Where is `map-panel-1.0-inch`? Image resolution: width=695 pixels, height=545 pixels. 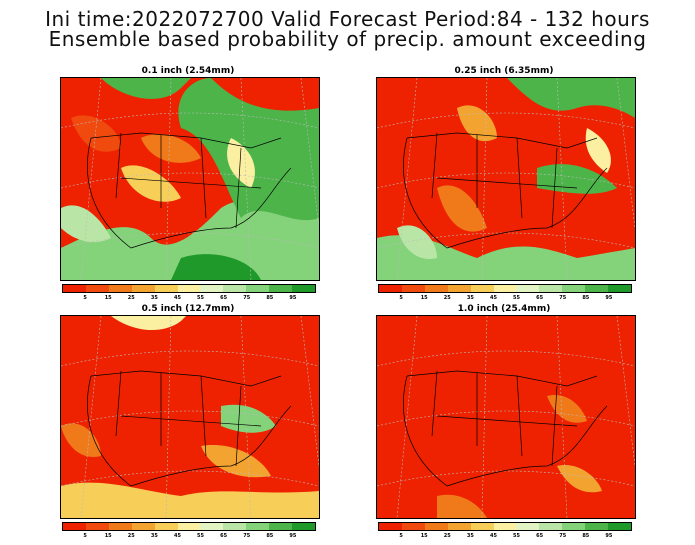
map-panel-1.0-inch is located at coordinates (506, 417).